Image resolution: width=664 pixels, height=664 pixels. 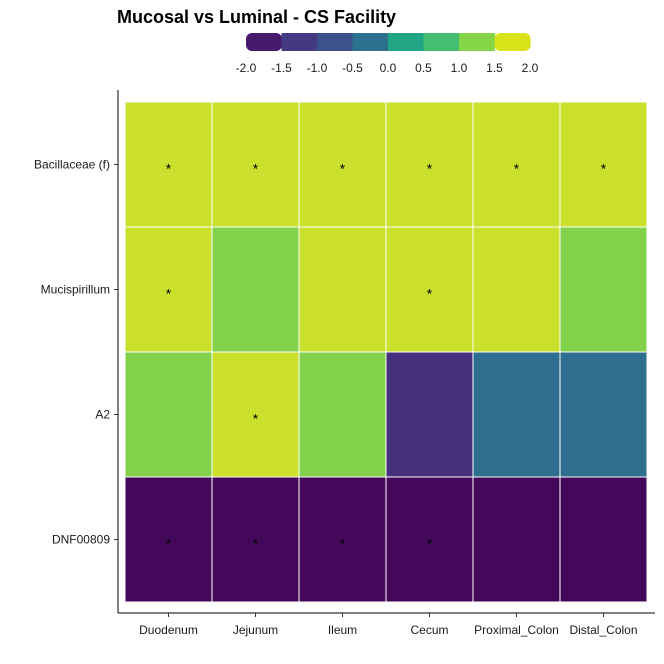 What do you see at coordinates (423, 68) in the screenshot?
I see `legend-tick-label: 0.5` at bounding box center [423, 68].